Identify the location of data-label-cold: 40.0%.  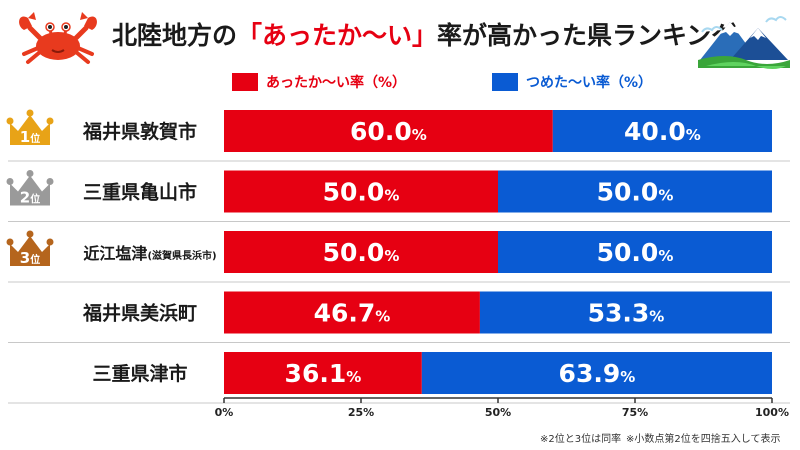
(662, 131).